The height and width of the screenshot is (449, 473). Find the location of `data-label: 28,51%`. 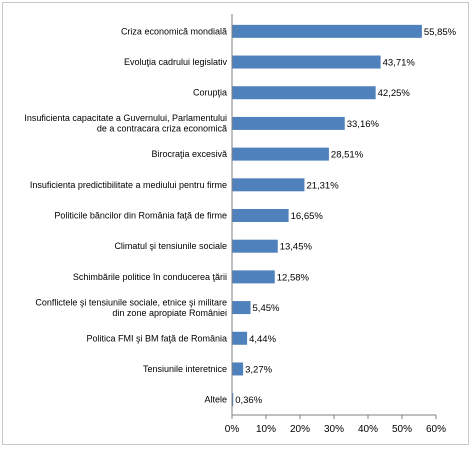

data-label: 28,51% is located at coordinates (347, 155).